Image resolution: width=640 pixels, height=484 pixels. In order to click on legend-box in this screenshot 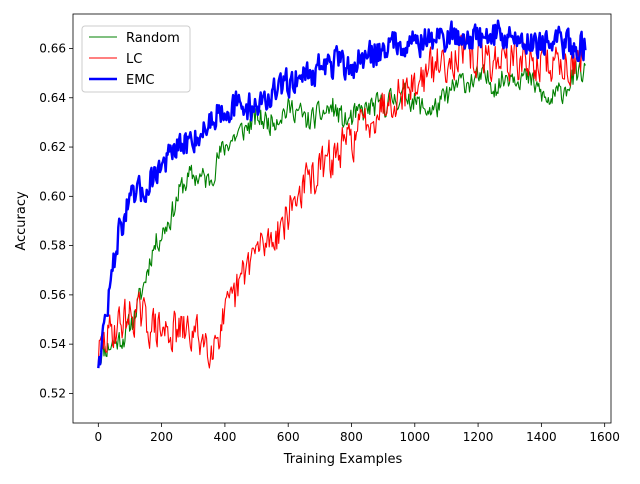, I will do `click(136, 59)`.